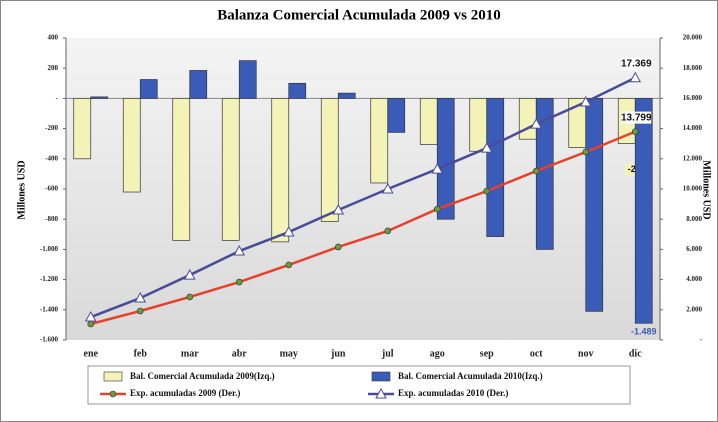  I want to click on y2-tick-label: 14.000, so click(693, 128).